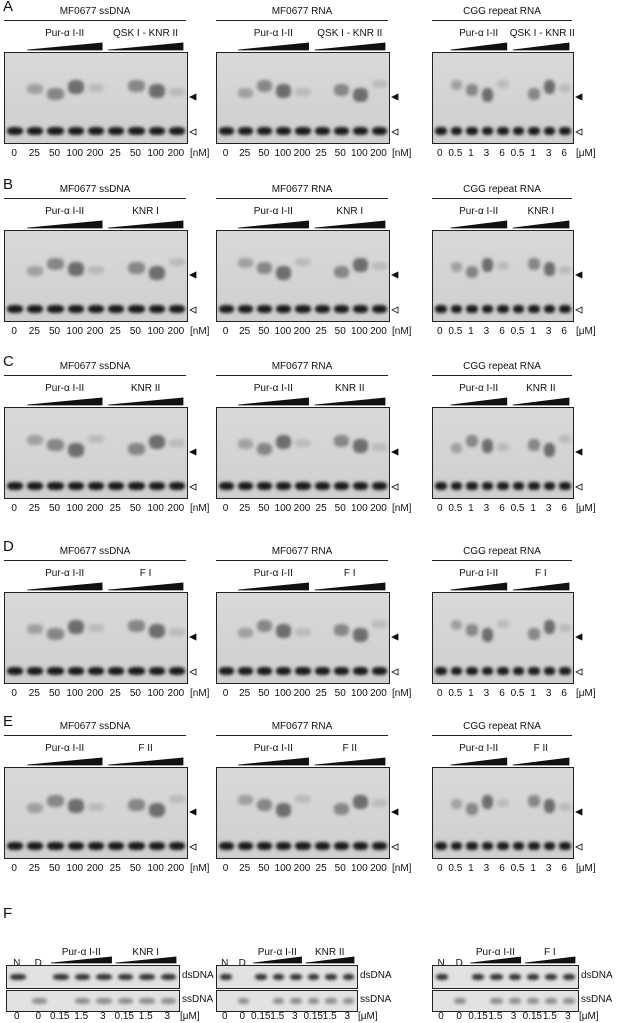 This screenshot has width=617, height=1023. Describe the element at coordinates (321, 508) in the screenshot. I see `lane-label: 25` at that location.